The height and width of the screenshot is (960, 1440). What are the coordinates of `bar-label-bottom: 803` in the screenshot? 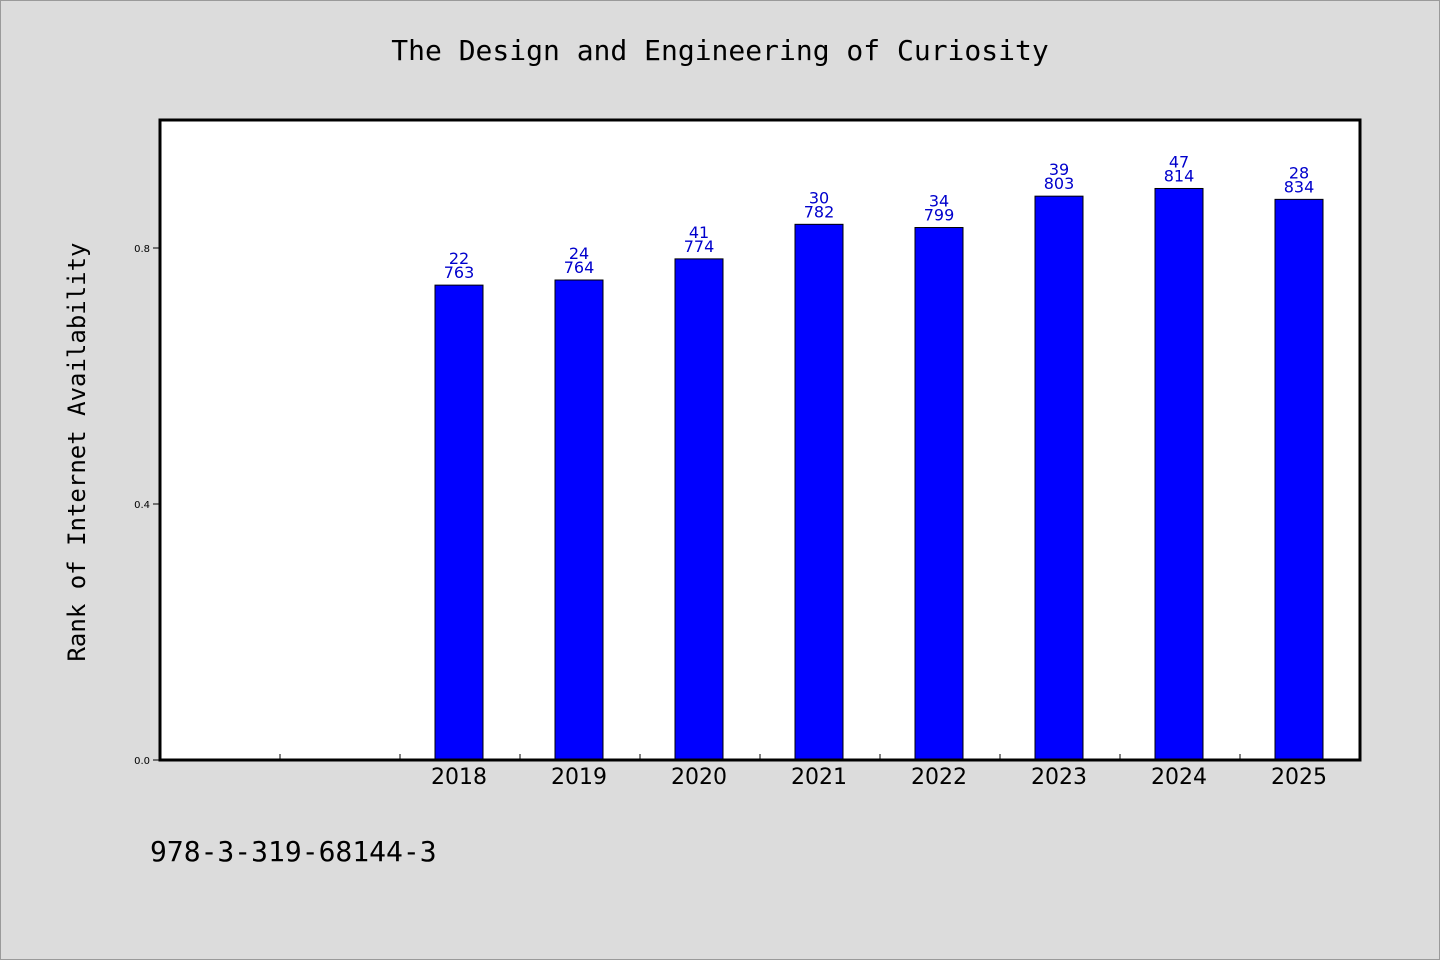 It's located at (1059, 183).